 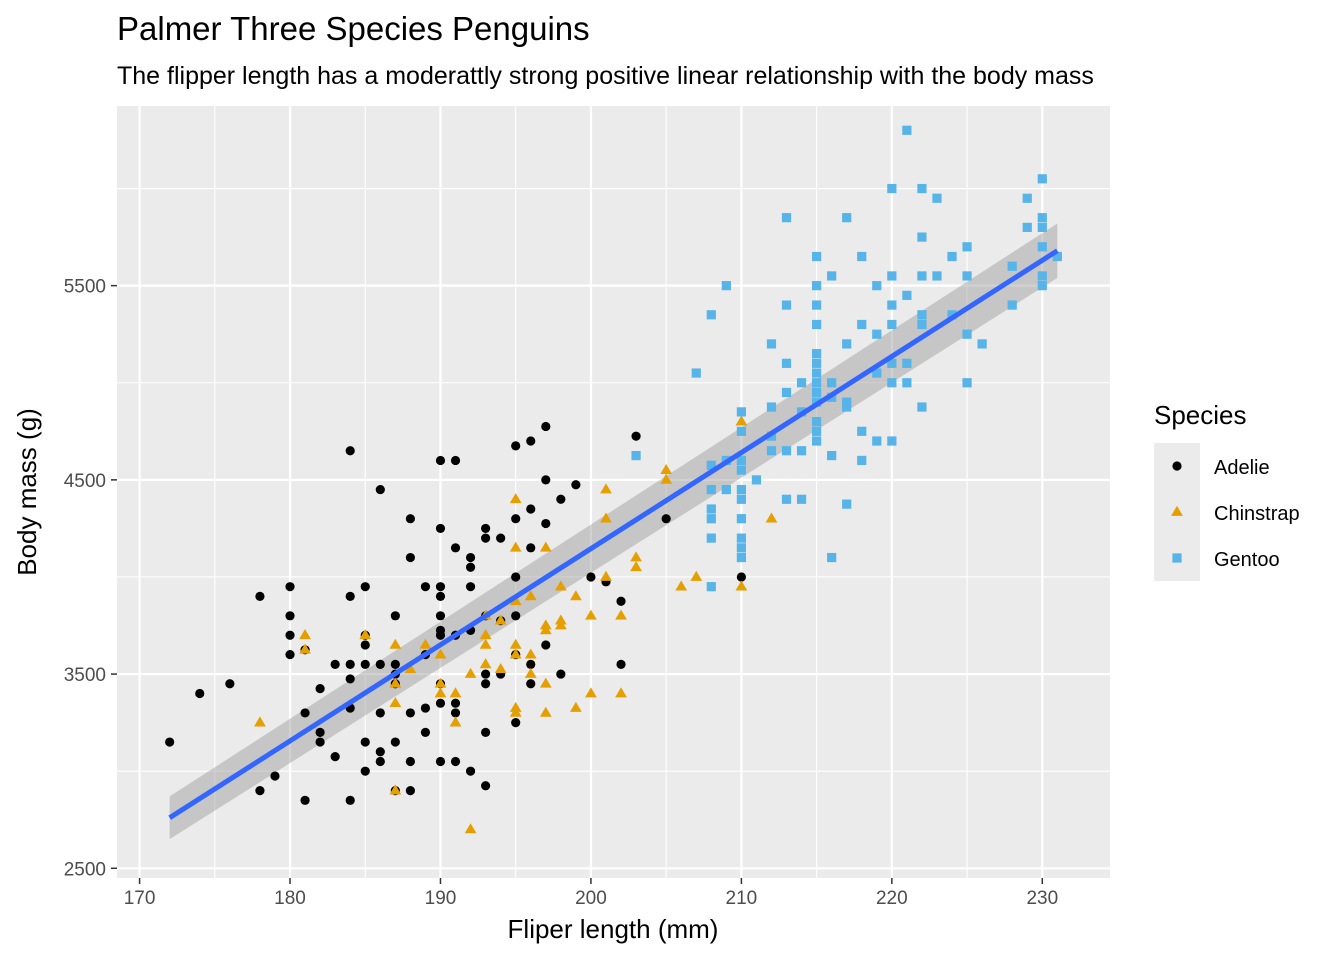 What do you see at coordinates (1177, 466) in the screenshot?
I see `legend-key-adelie` at bounding box center [1177, 466].